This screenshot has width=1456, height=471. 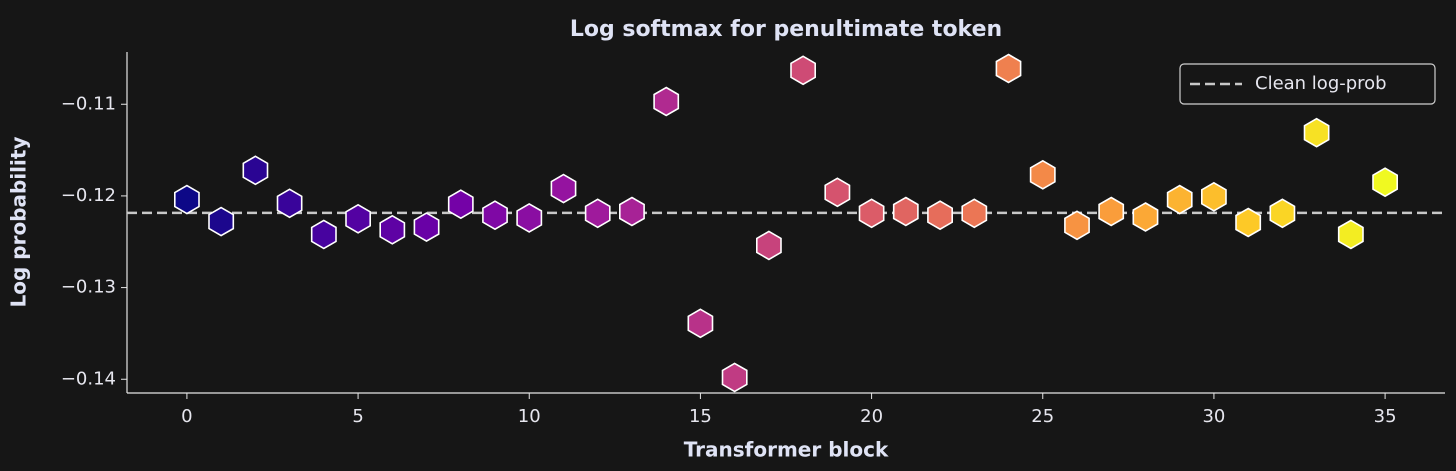 I want to click on x-tick-label: 10, so click(x=529, y=416).